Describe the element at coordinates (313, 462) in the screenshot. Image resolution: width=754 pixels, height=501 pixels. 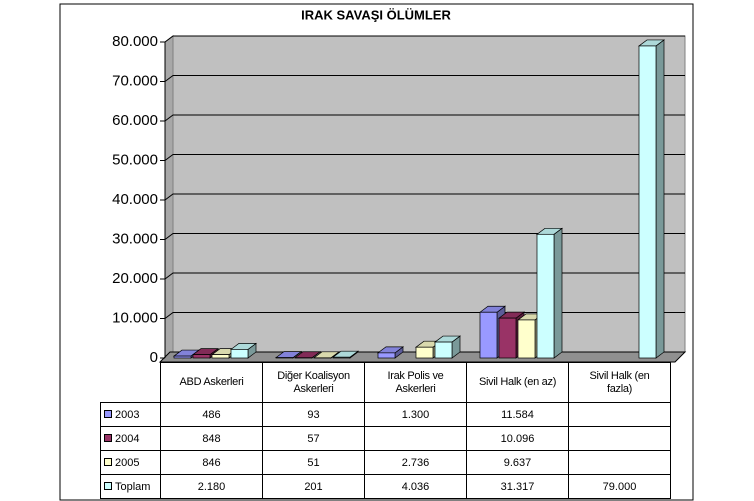
I see `table-value: 51` at that location.